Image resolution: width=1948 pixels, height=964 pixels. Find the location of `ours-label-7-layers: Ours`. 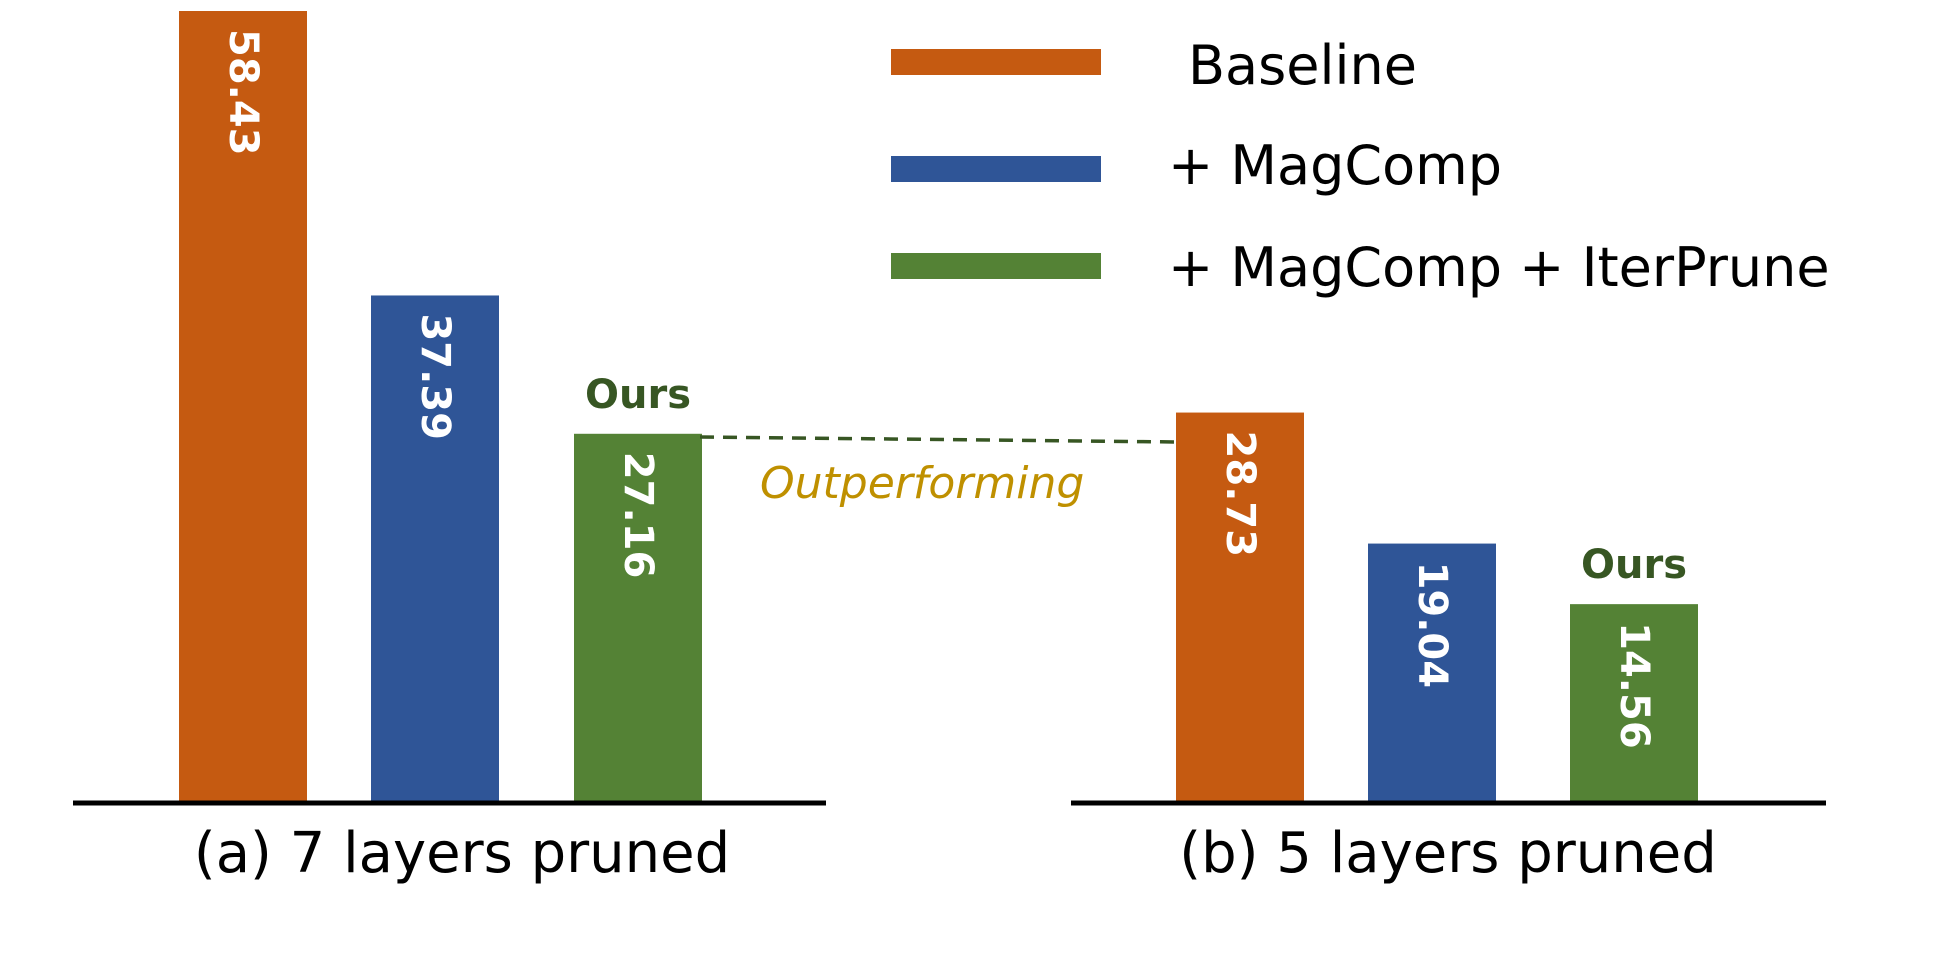

ours-label-7-layers: Ours is located at coordinates (638, 395).